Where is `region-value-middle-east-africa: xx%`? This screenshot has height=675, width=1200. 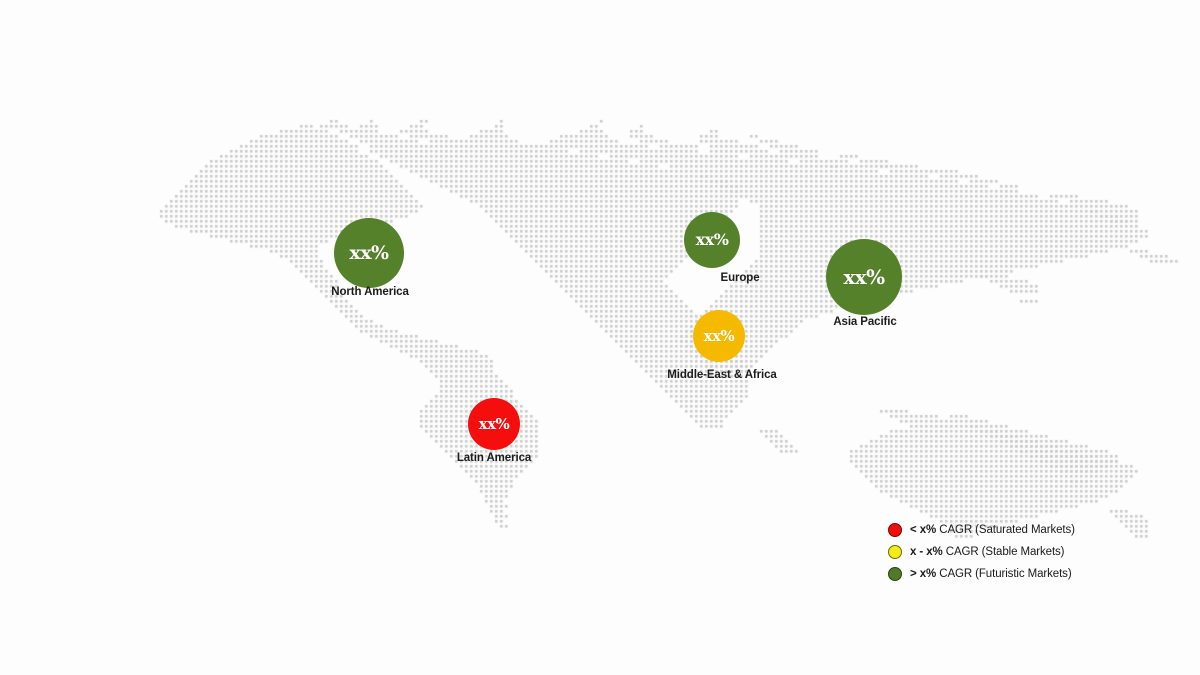 region-value-middle-east-africa: xx% is located at coordinates (719, 335).